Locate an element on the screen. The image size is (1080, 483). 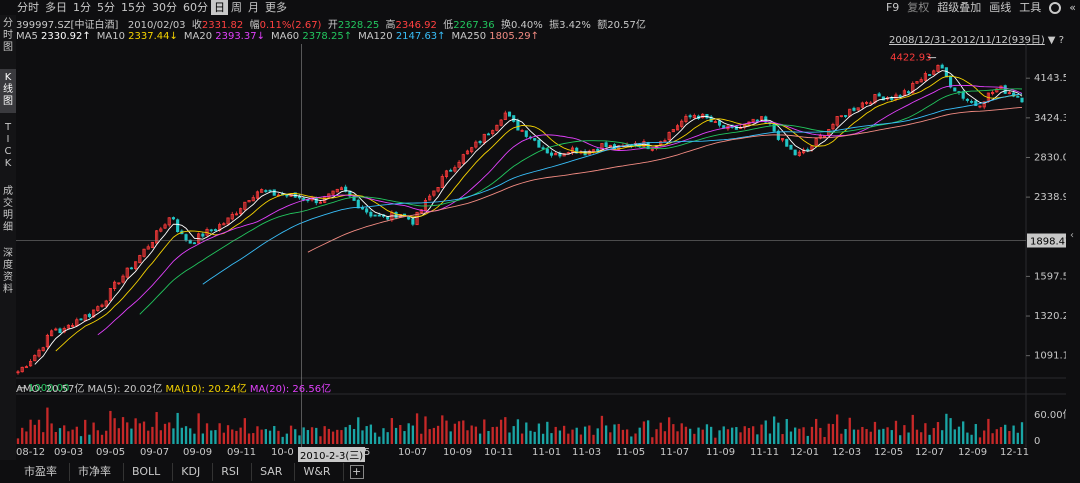
left-nav-item: K 线 图 is located at coordinates (8, 91).